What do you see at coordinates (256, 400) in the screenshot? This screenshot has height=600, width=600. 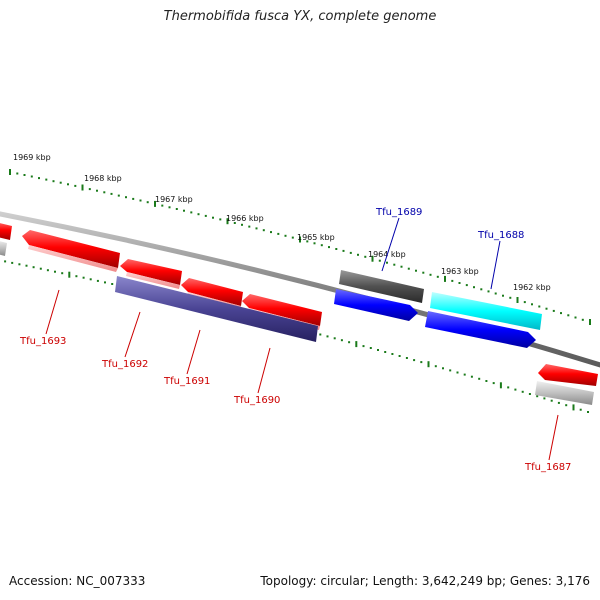 I see `gene-label-tfu-1690: Tfu_1690` at bounding box center [256, 400].